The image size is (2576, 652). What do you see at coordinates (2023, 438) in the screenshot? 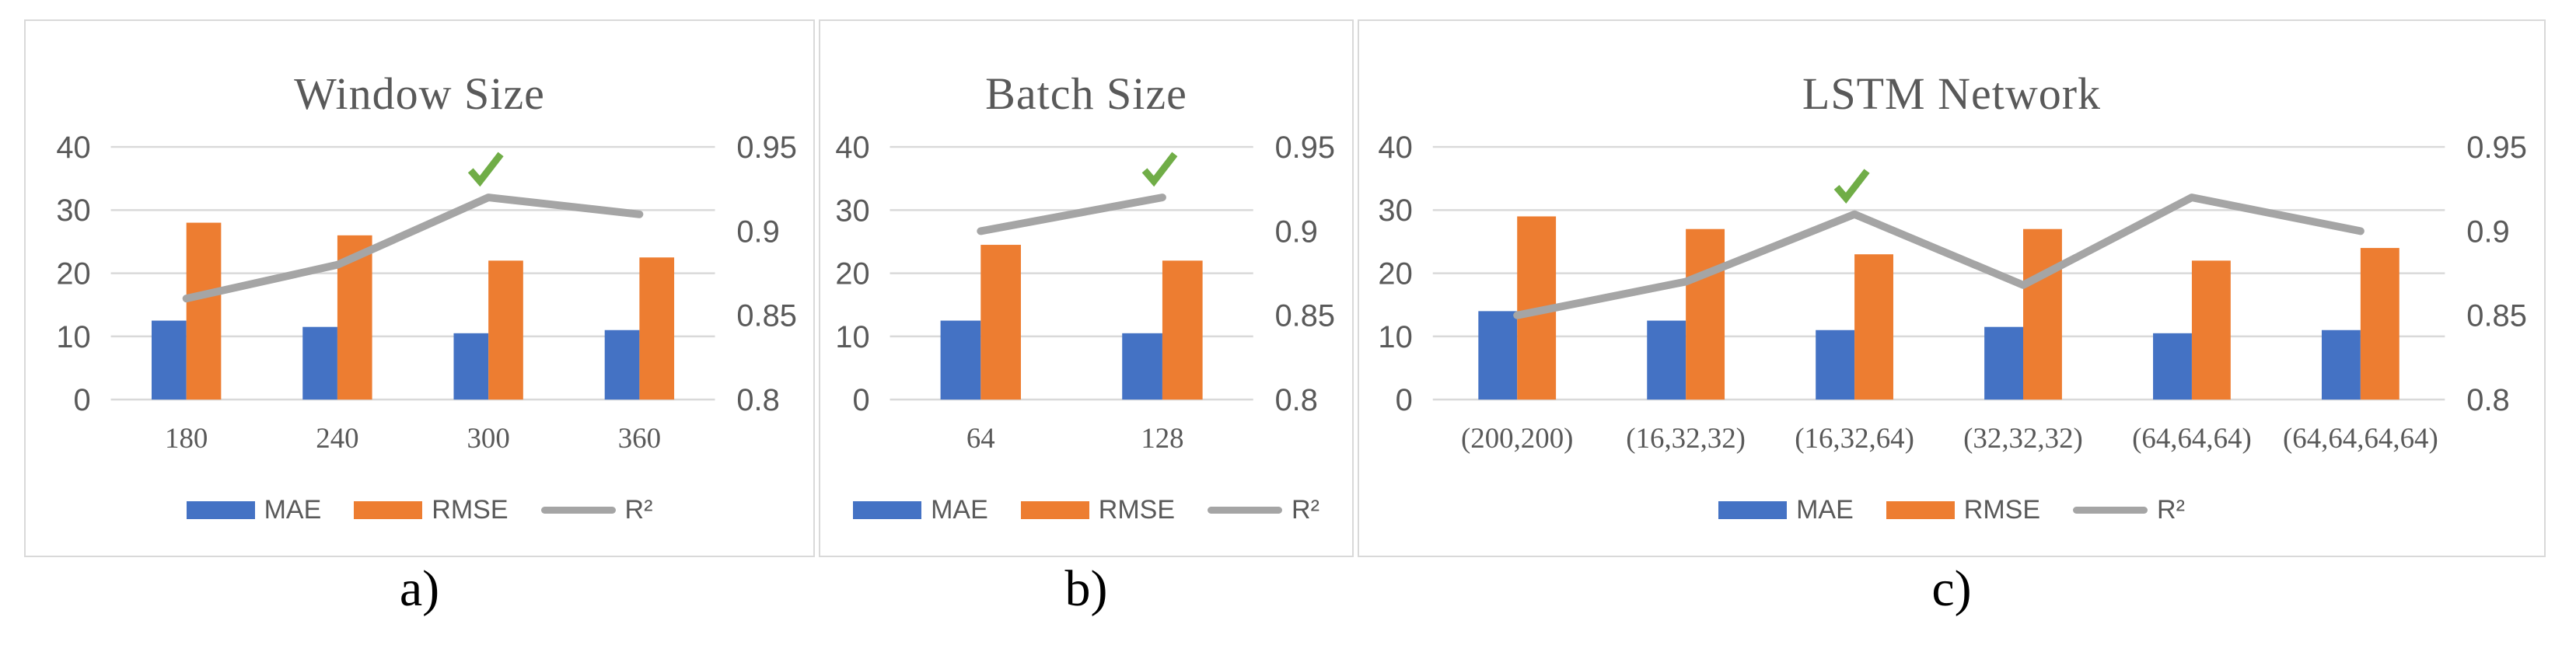
I see `category-label: (32,32,32)` at bounding box center [2023, 438].